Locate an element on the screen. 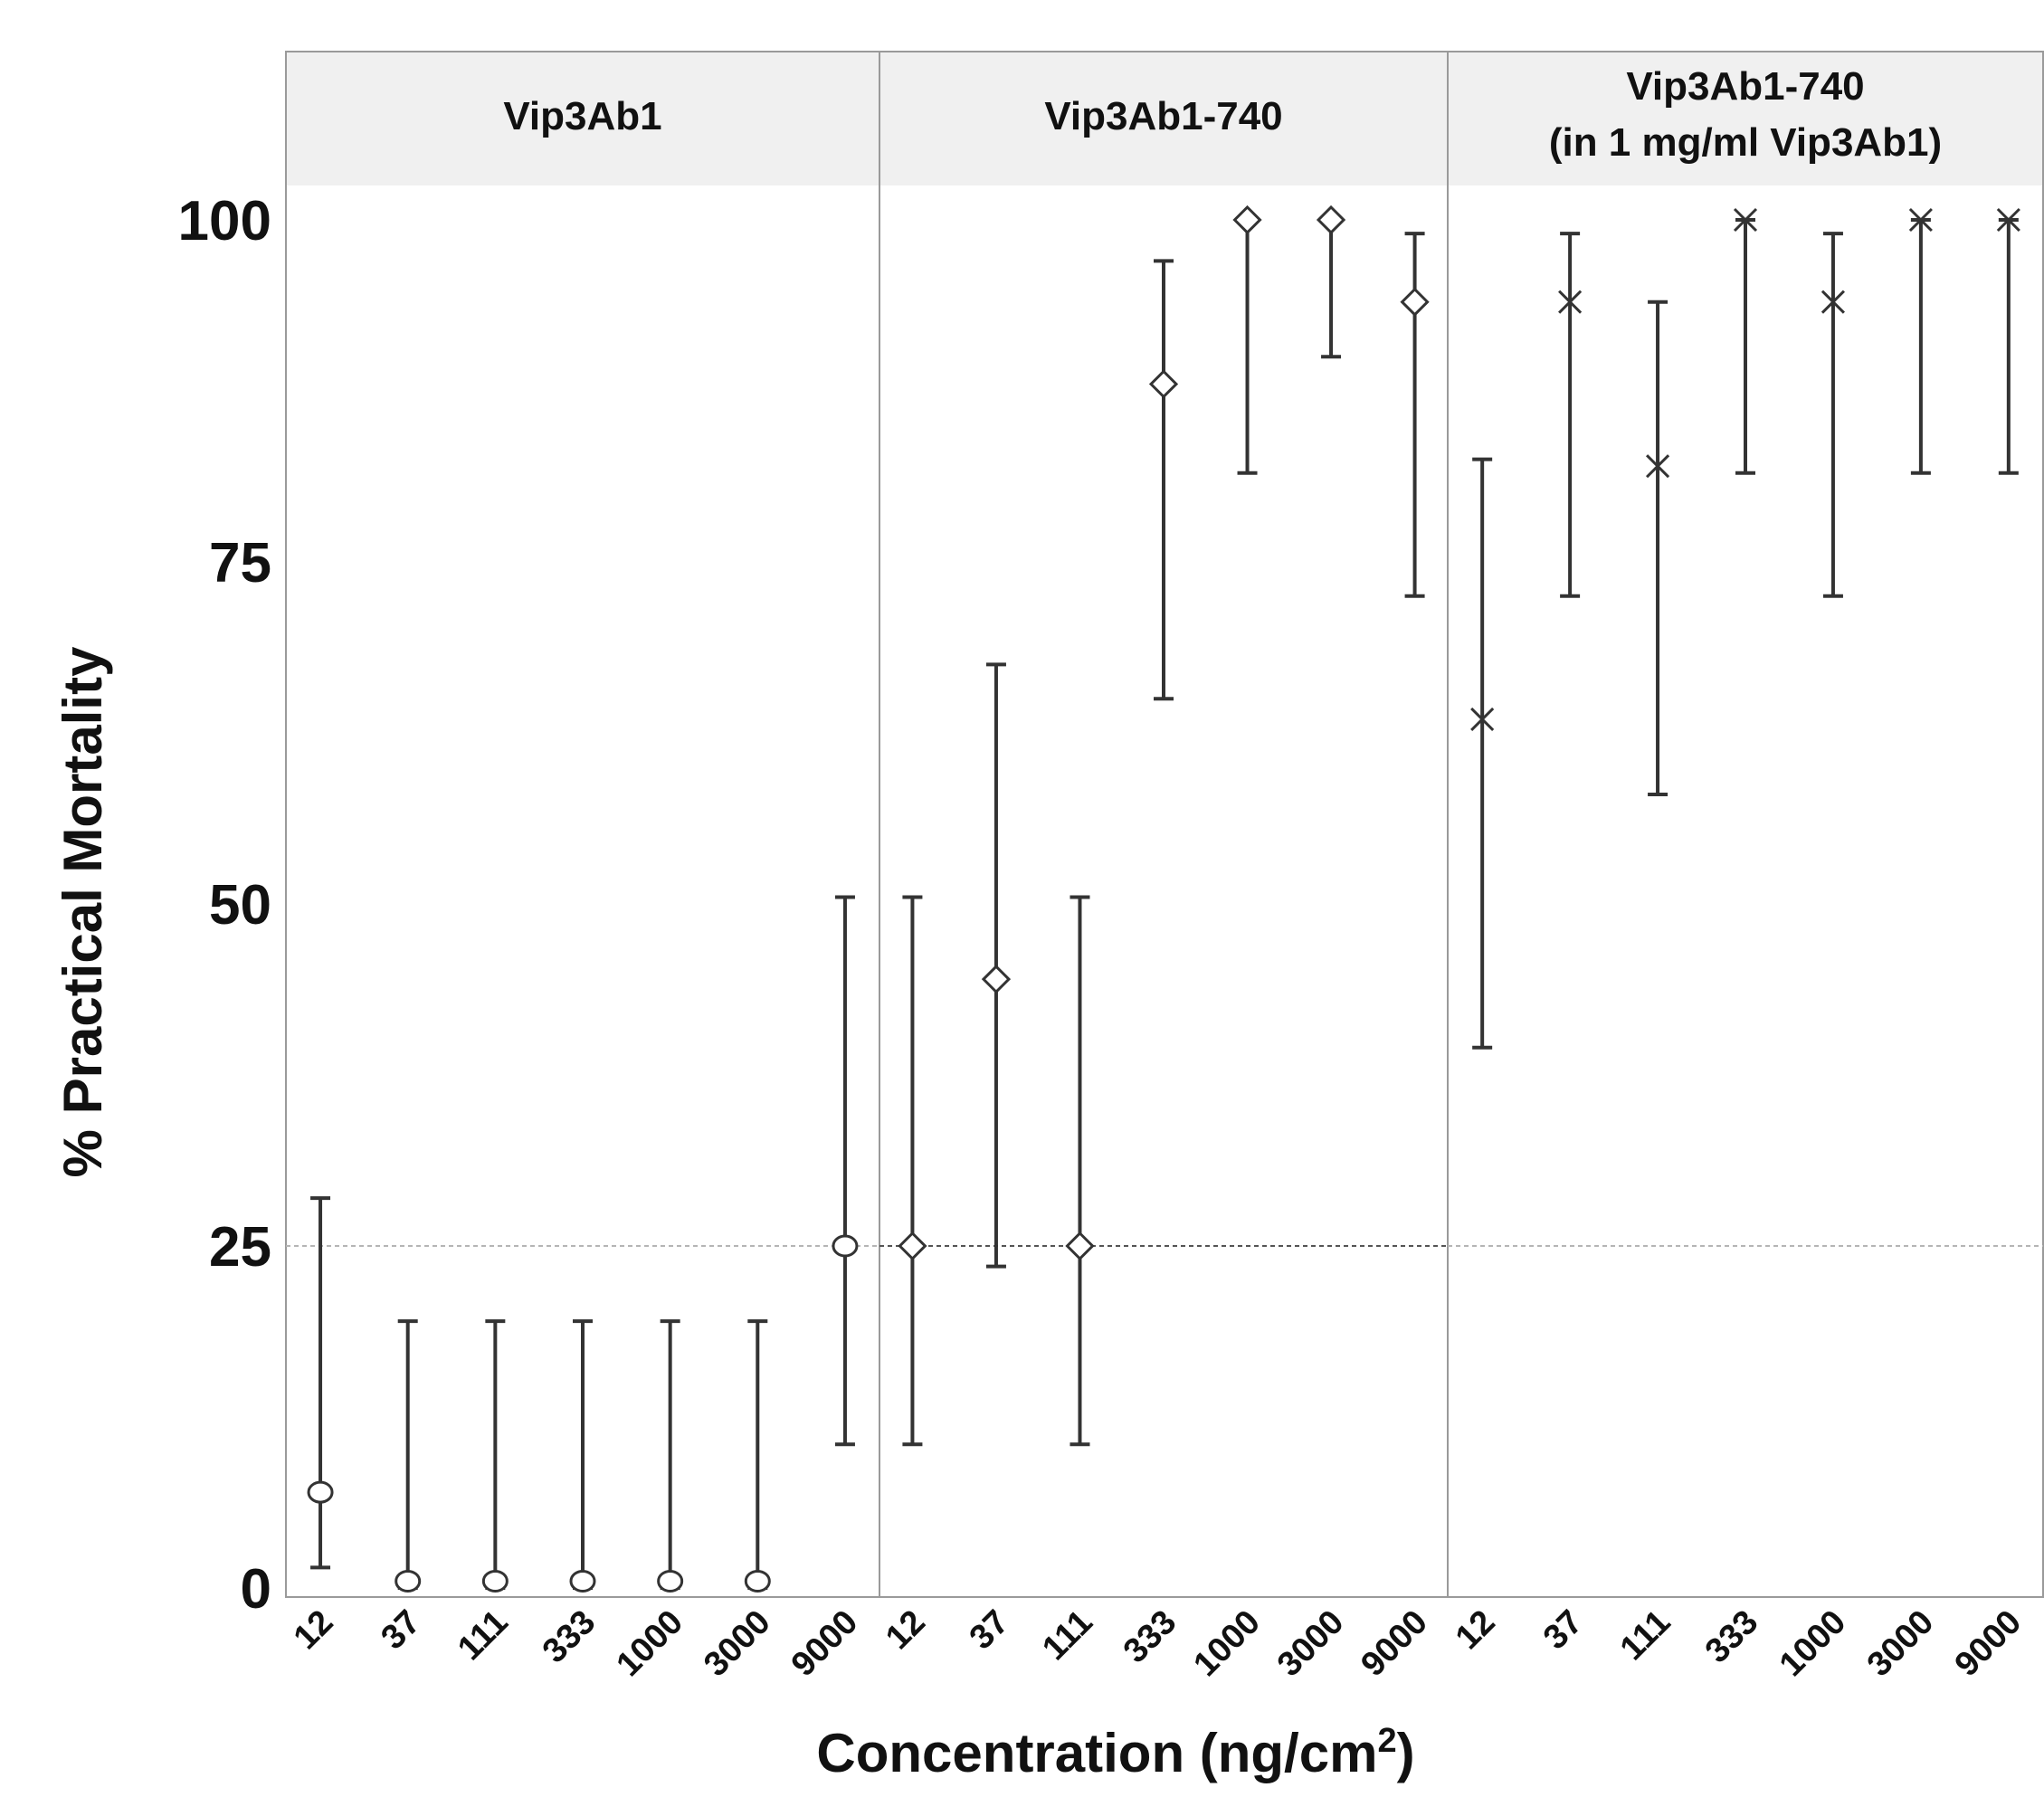  y-tick-label: 0 is located at coordinates (256, 1589).